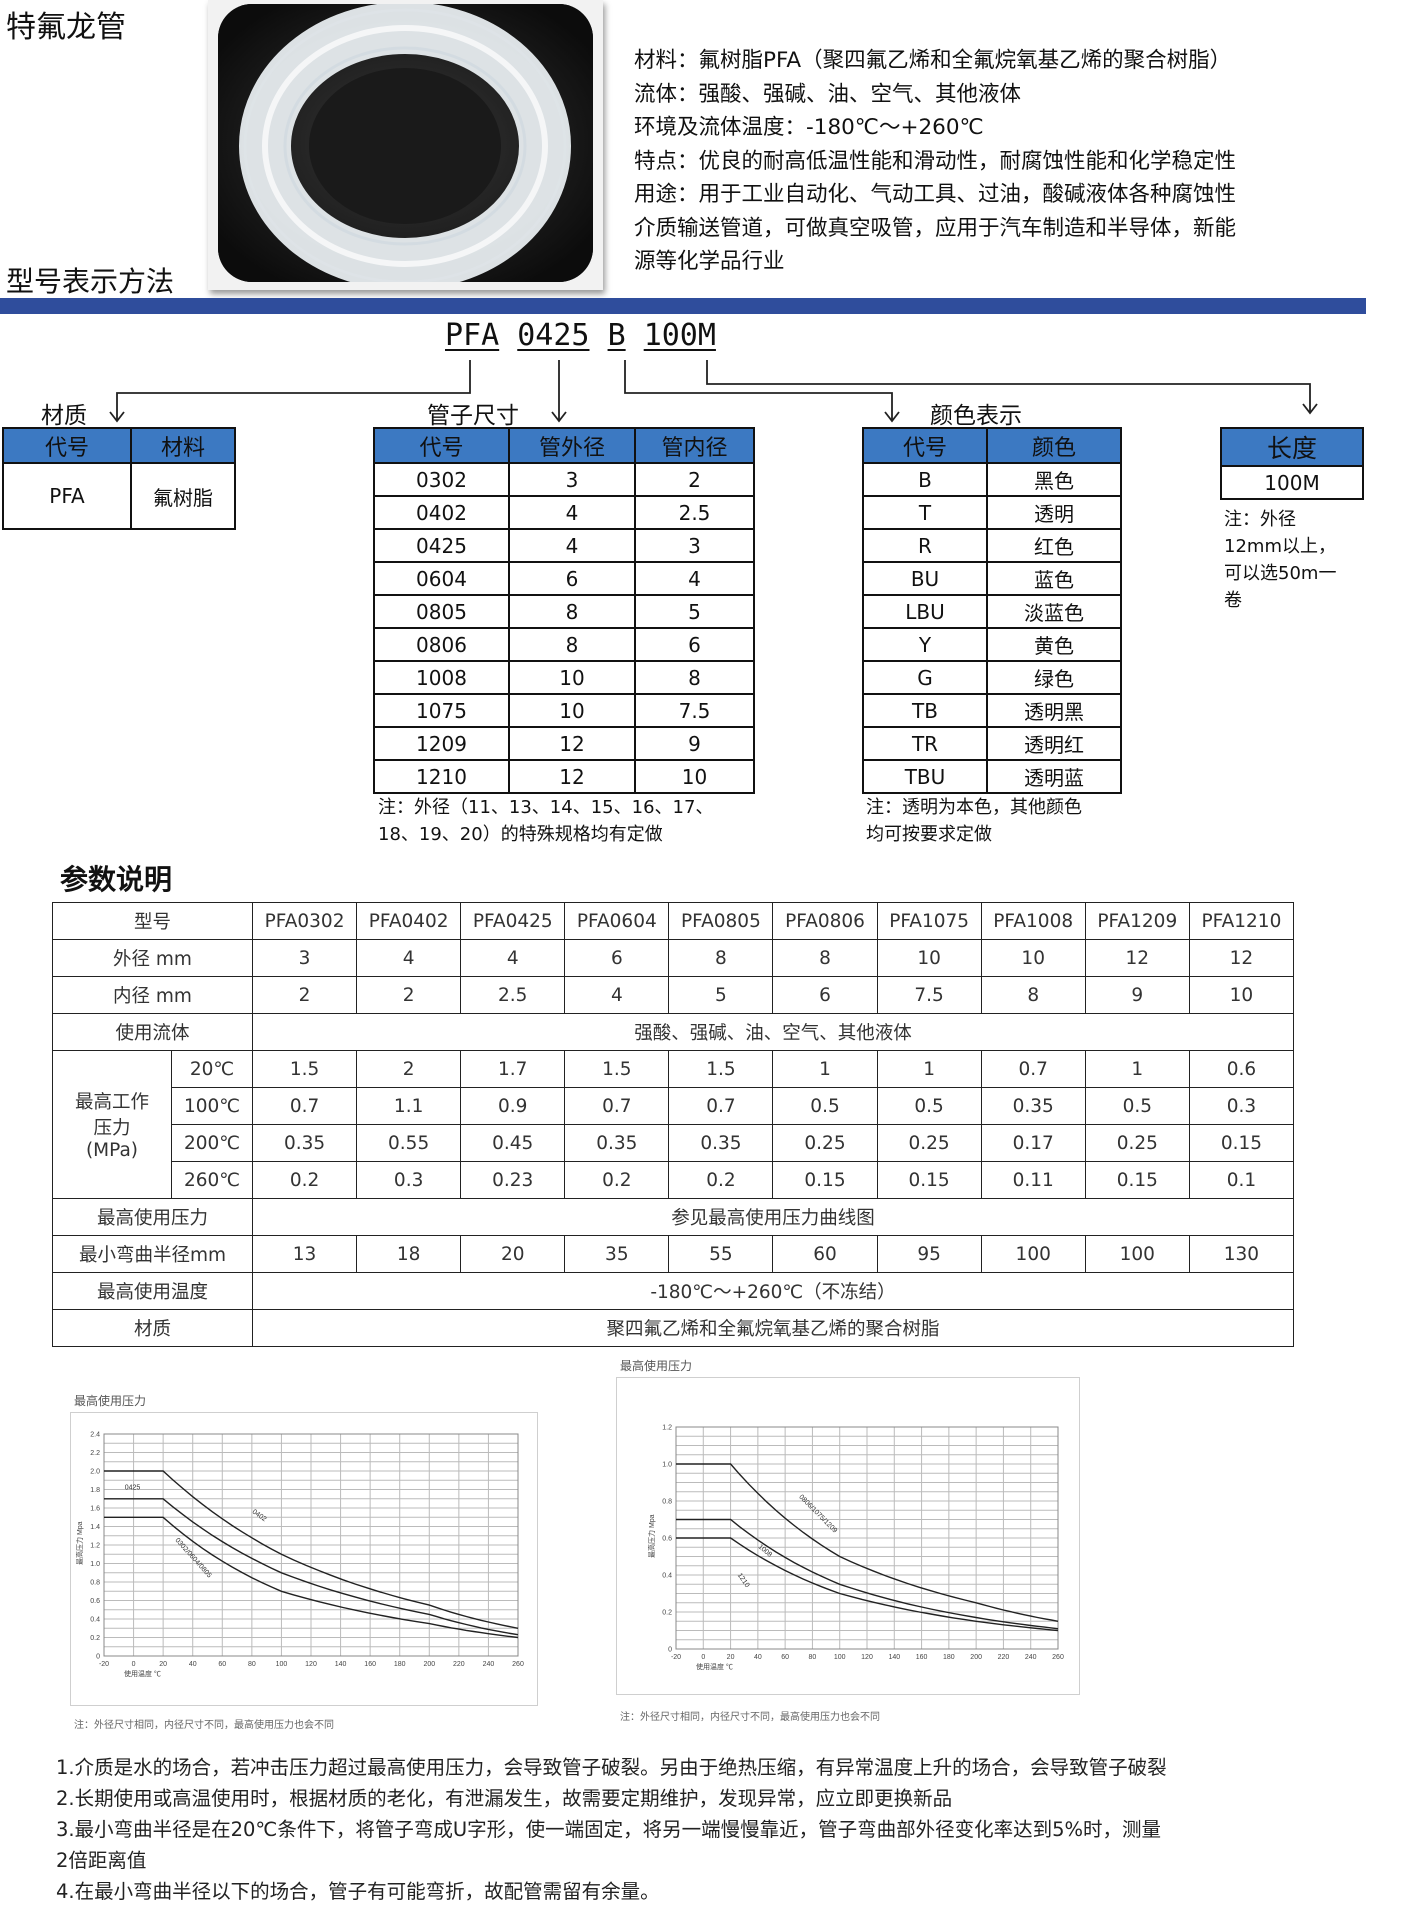 The image size is (1413, 1920). What do you see at coordinates (341, 1664) in the screenshot?
I see `x-tick-label: 140` at bounding box center [341, 1664].